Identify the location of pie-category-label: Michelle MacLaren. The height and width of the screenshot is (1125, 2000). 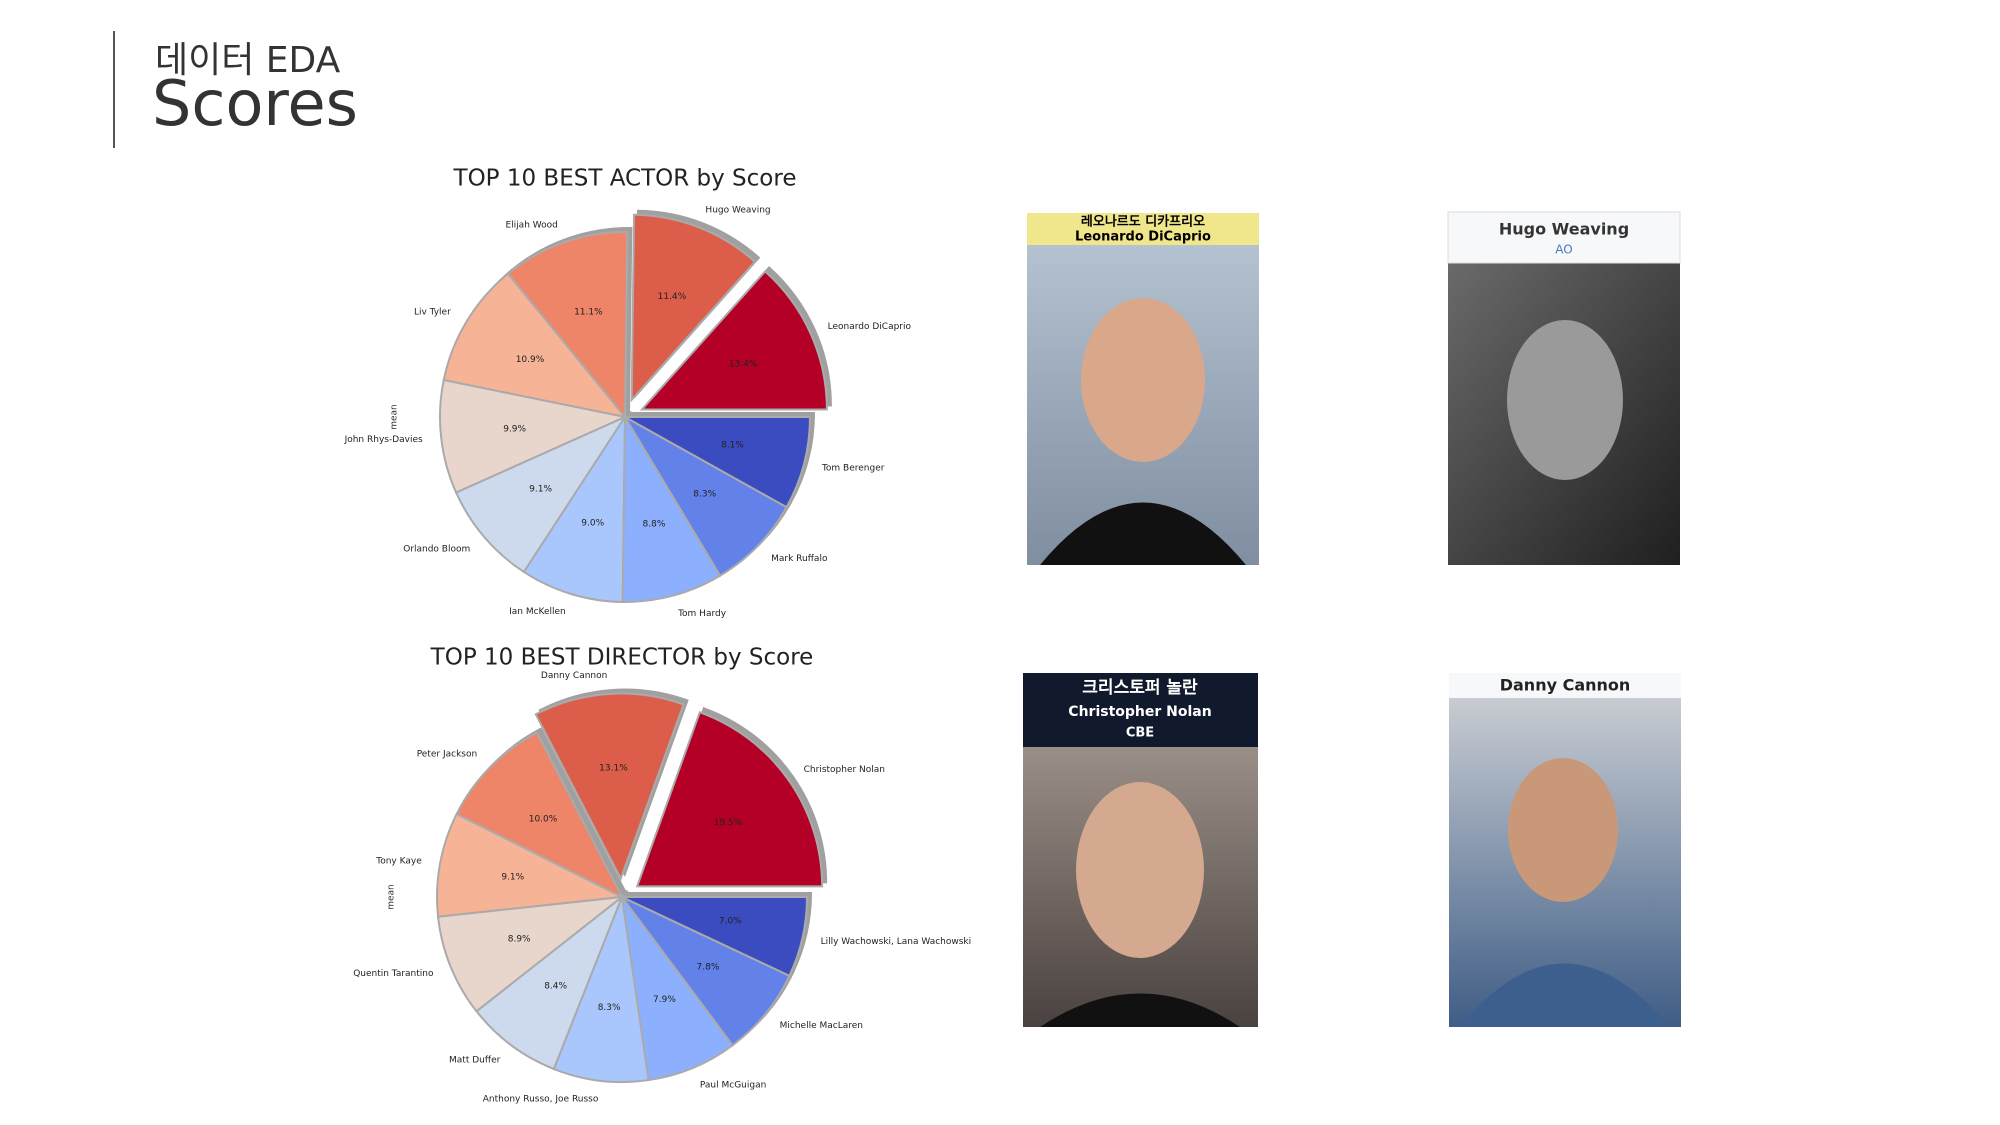
(821, 1026).